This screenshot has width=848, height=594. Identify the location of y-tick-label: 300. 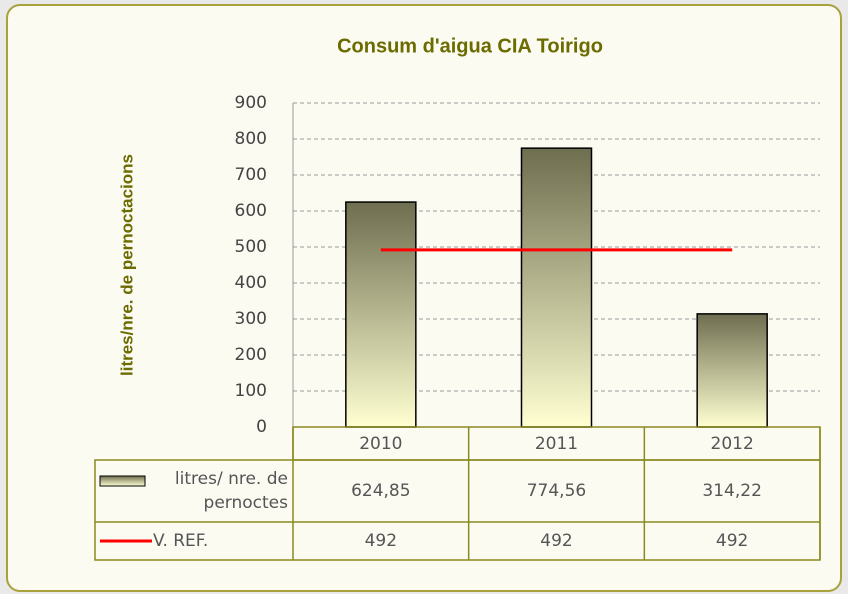
(251, 319).